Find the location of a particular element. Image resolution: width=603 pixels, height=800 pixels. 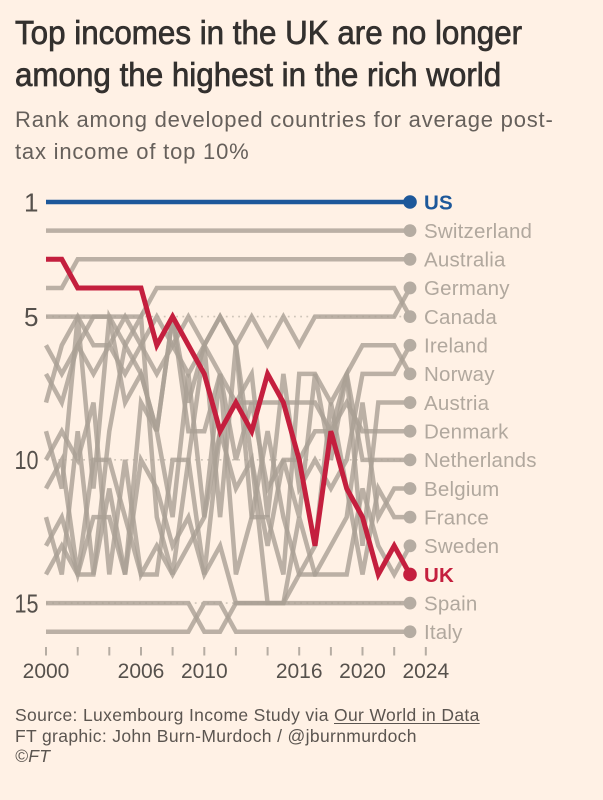

svg-text: UK is located at coordinates (439, 575).